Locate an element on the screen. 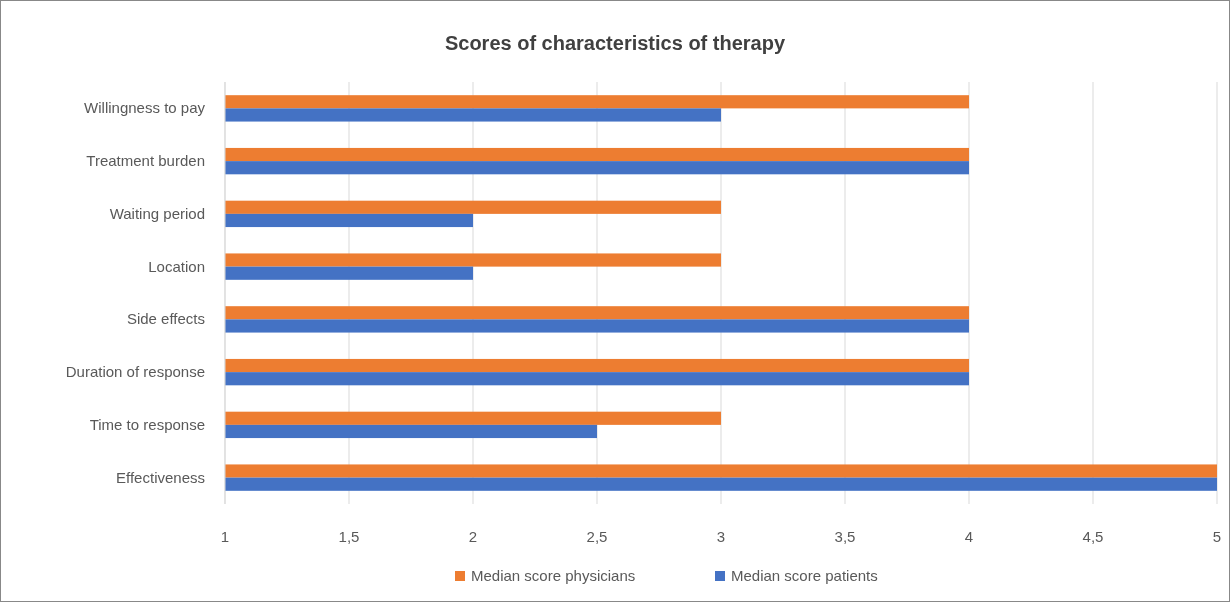 This screenshot has width=1230, height=602. y-tick-label: Effectiveness is located at coordinates (160, 477).